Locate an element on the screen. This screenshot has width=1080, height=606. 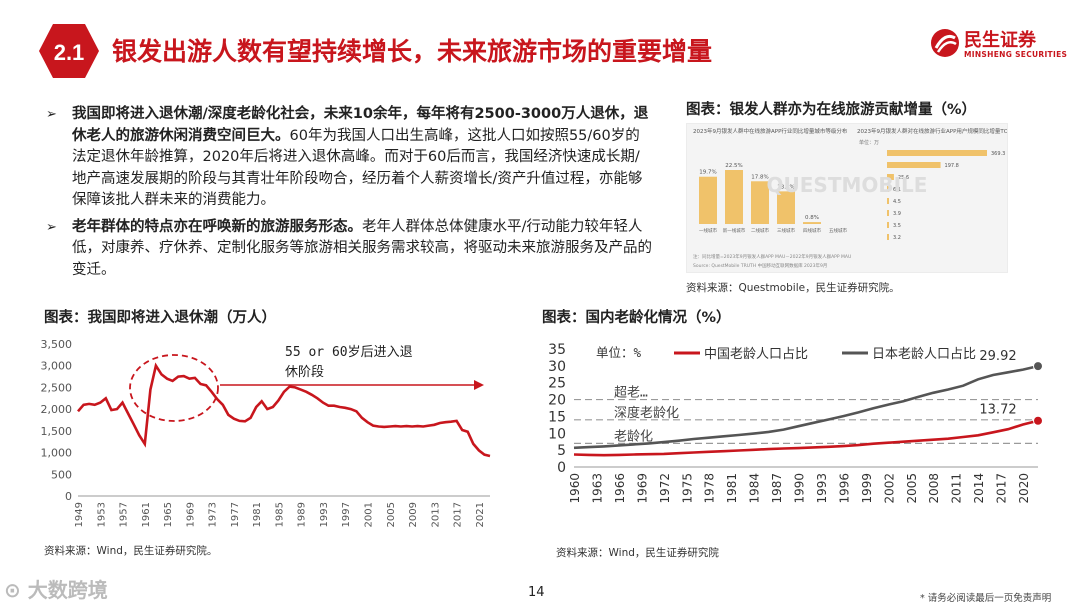
y-tick-label: 25 is located at coordinates (557, 384).